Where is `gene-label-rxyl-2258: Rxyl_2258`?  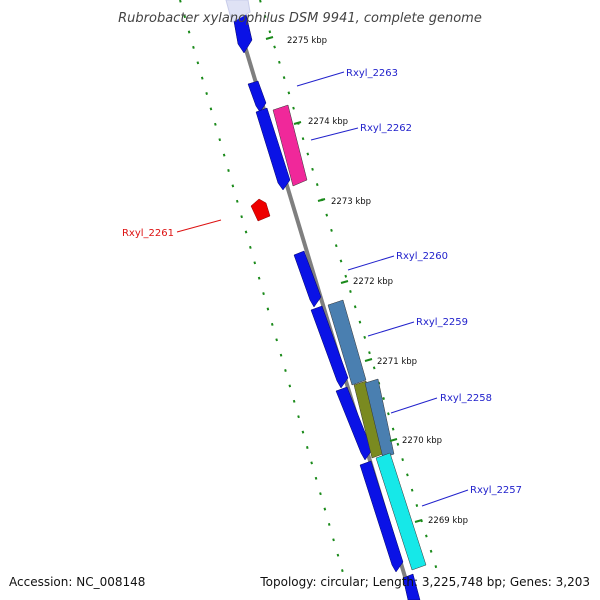
gene-label-rxyl-2258: Rxyl_2258 is located at coordinates (466, 398).